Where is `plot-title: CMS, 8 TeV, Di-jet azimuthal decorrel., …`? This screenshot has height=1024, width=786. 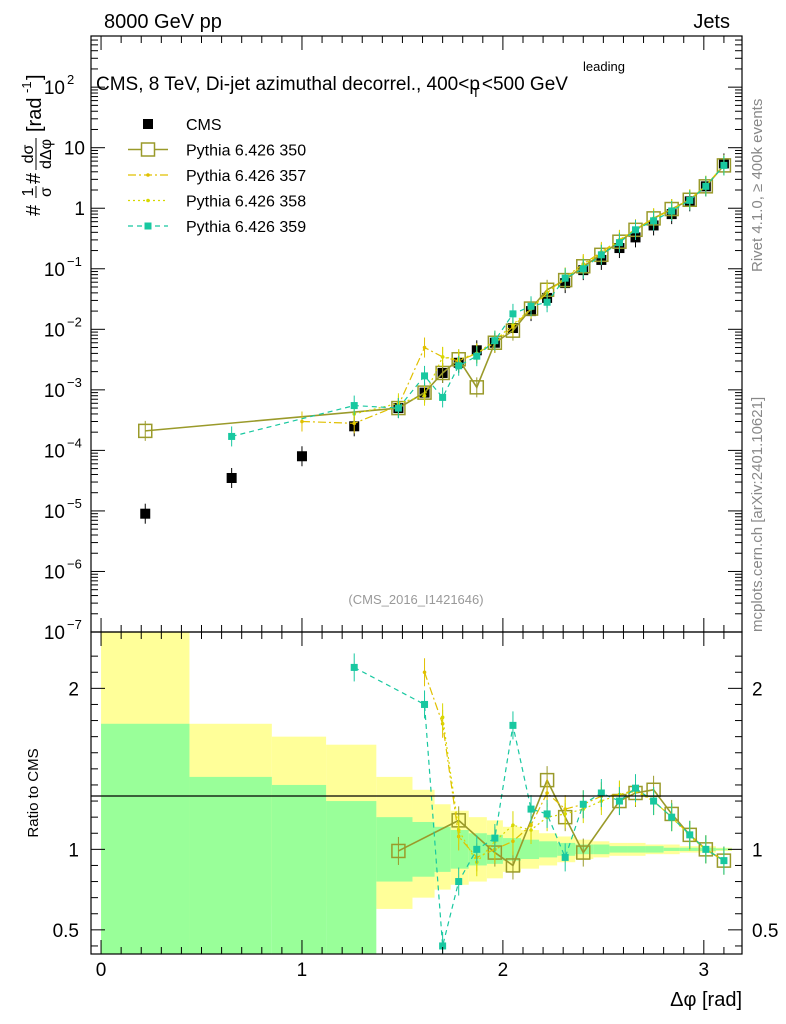 plot-title: CMS, 8 TeV, Di-jet azimuthal decorrel., … is located at coordinates (332, 87).